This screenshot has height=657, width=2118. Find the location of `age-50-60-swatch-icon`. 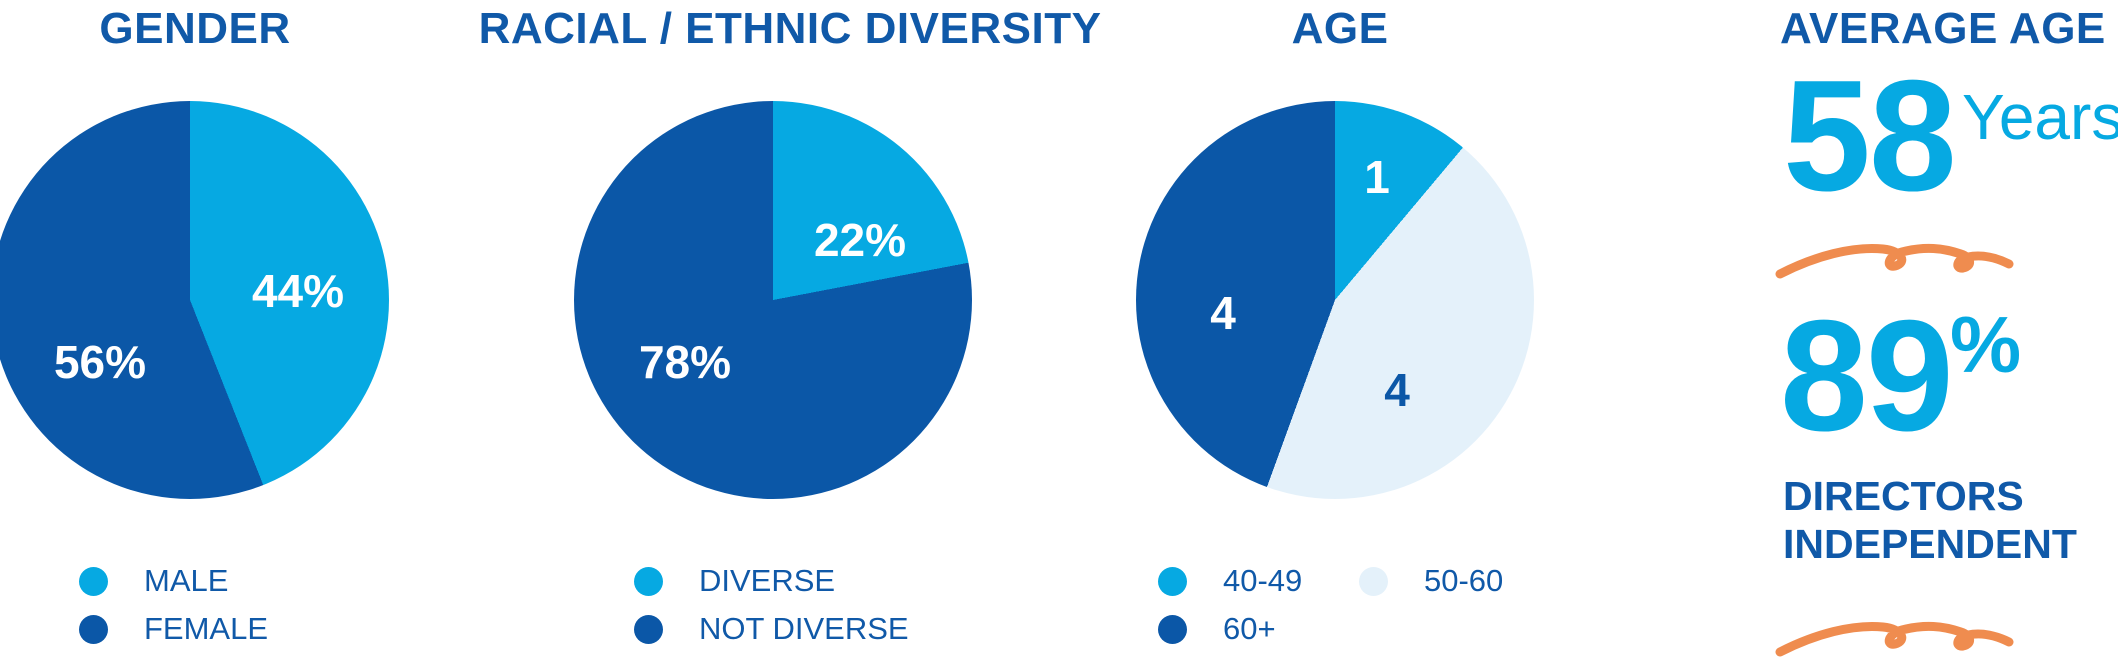

age-50-60-swatch-icon is located at coordinates (1373, 581).